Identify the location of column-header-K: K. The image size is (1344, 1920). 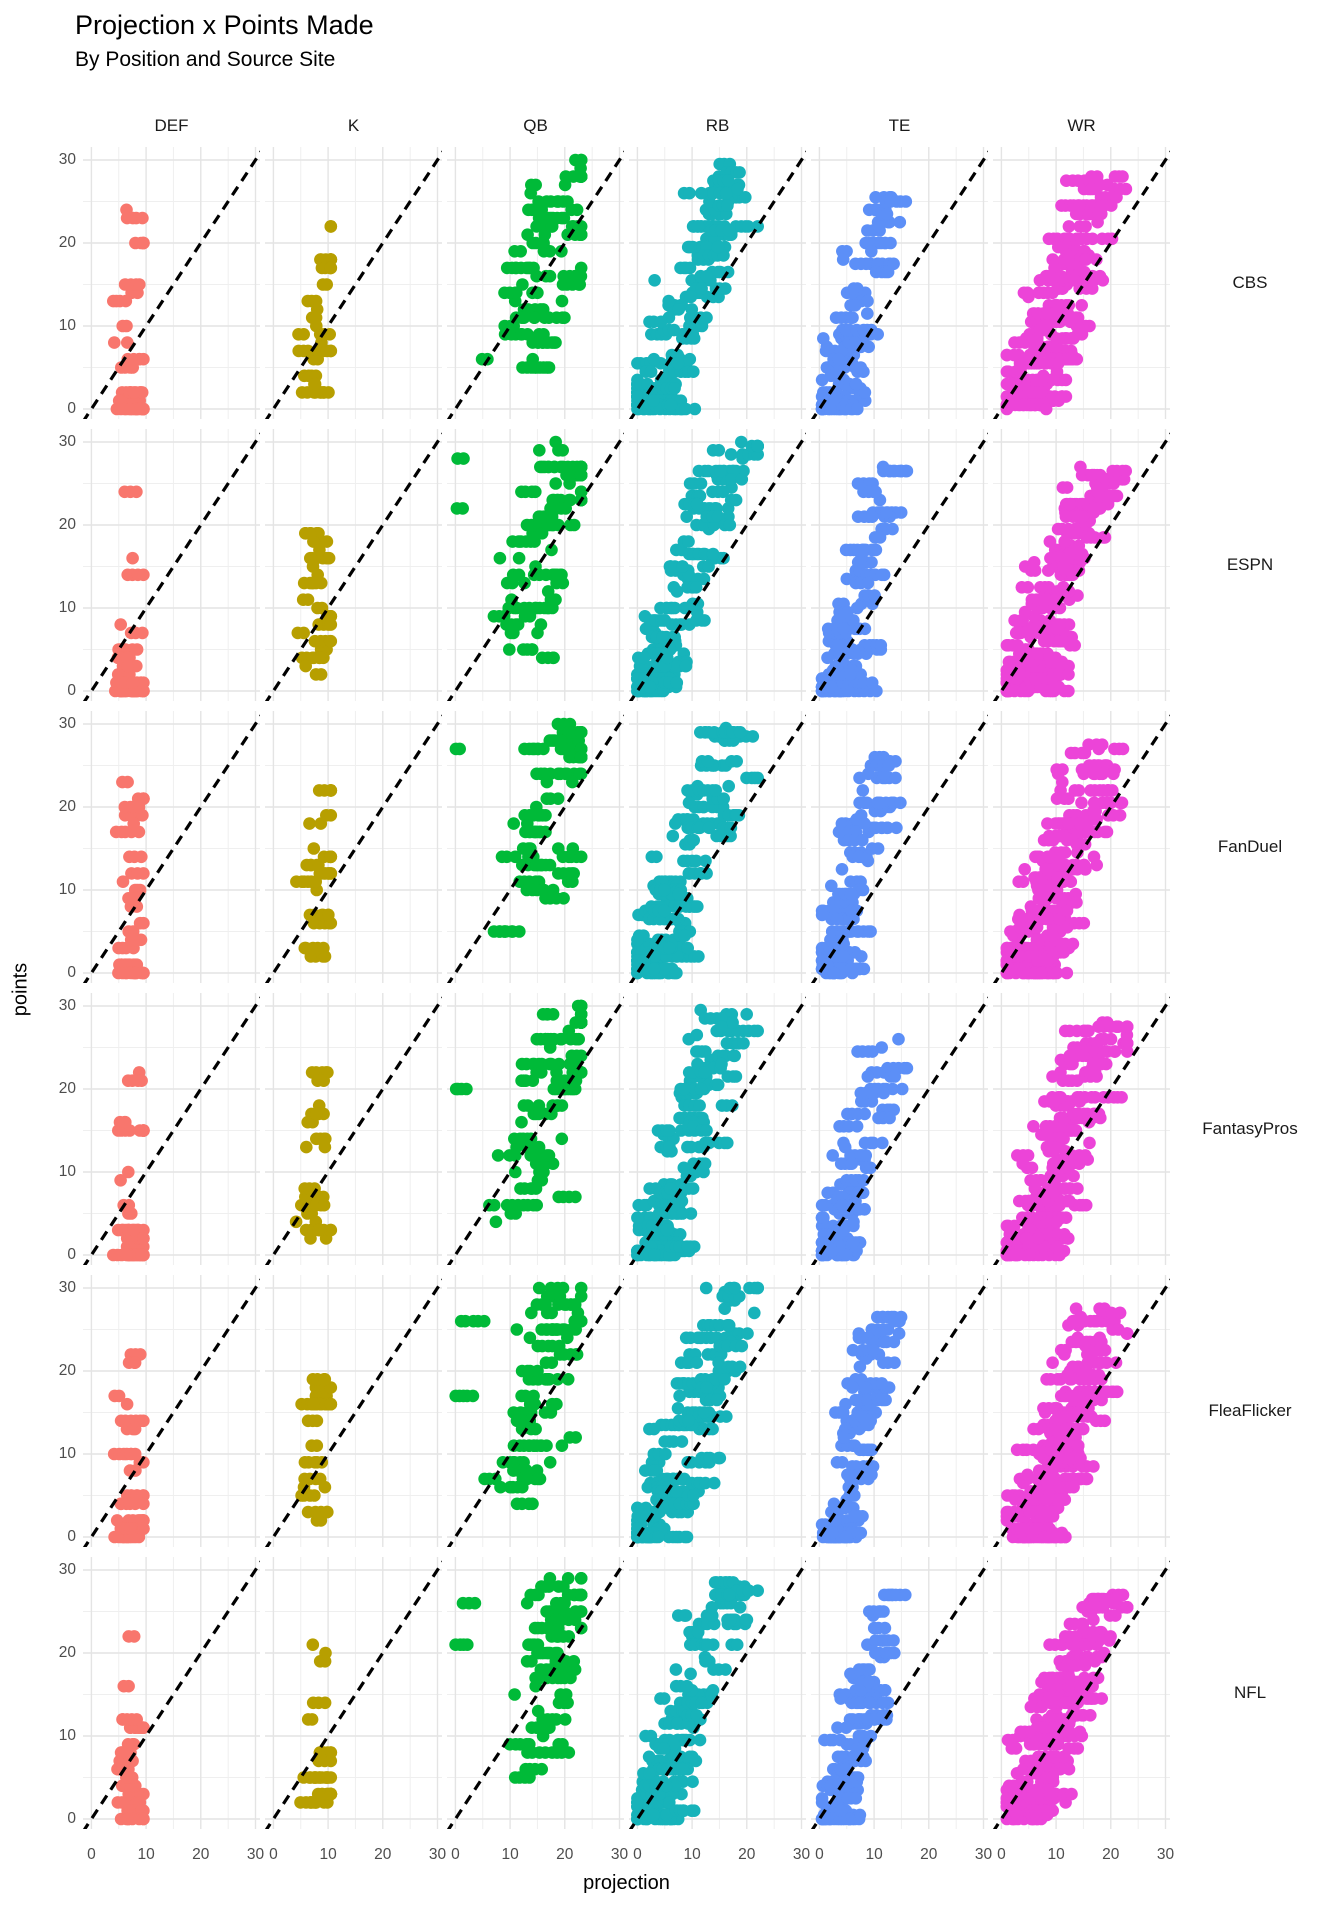
(353, 125).